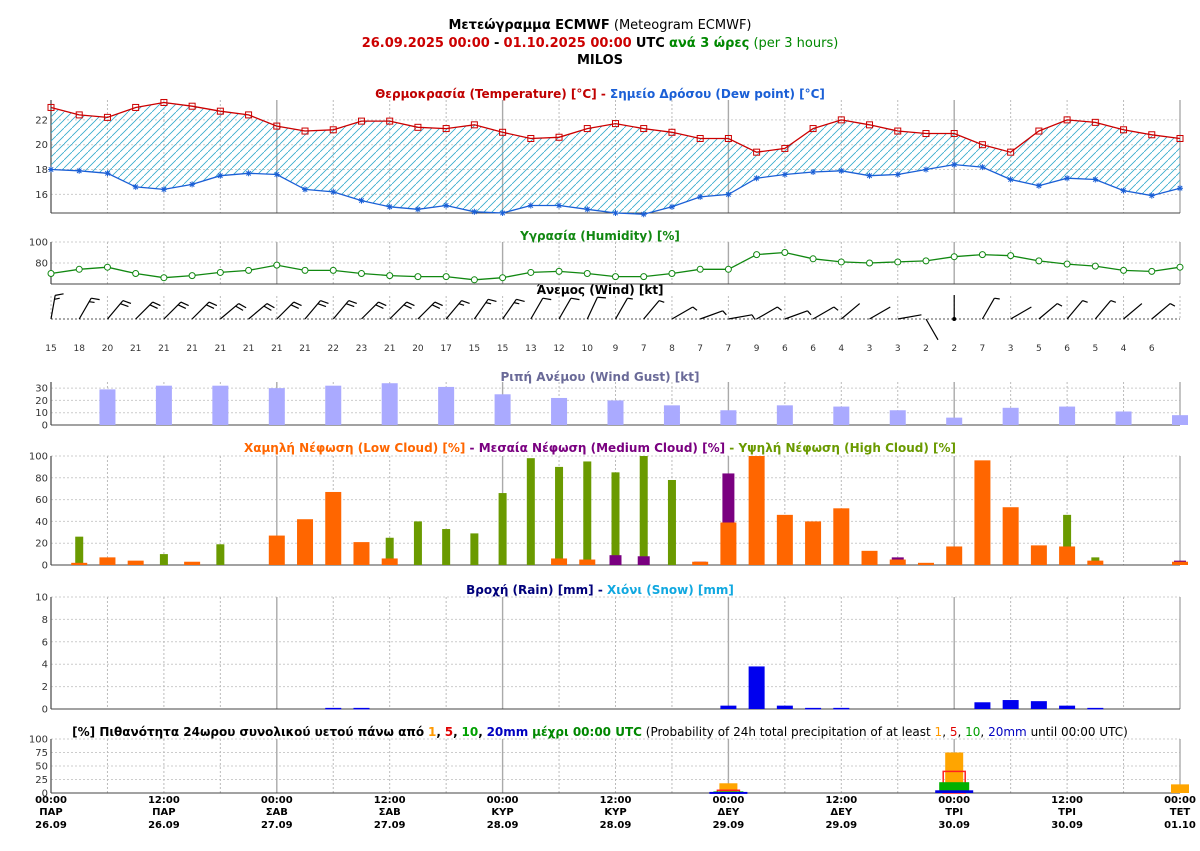  Describe the element at coordinates (41, 767) in the screenshot. I see `prob-ytick-label: 50` at that location.